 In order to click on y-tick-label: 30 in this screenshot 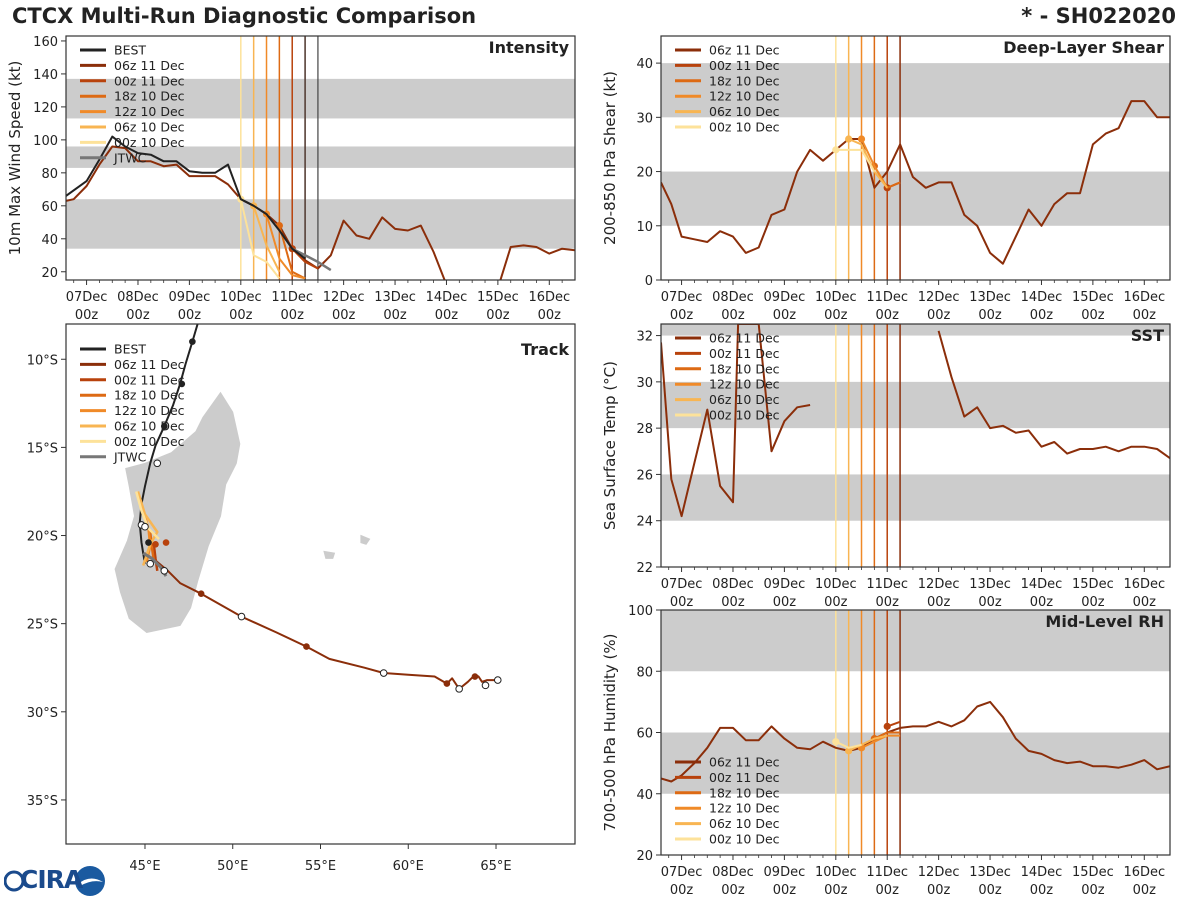, I will do `click(644, 383)`.